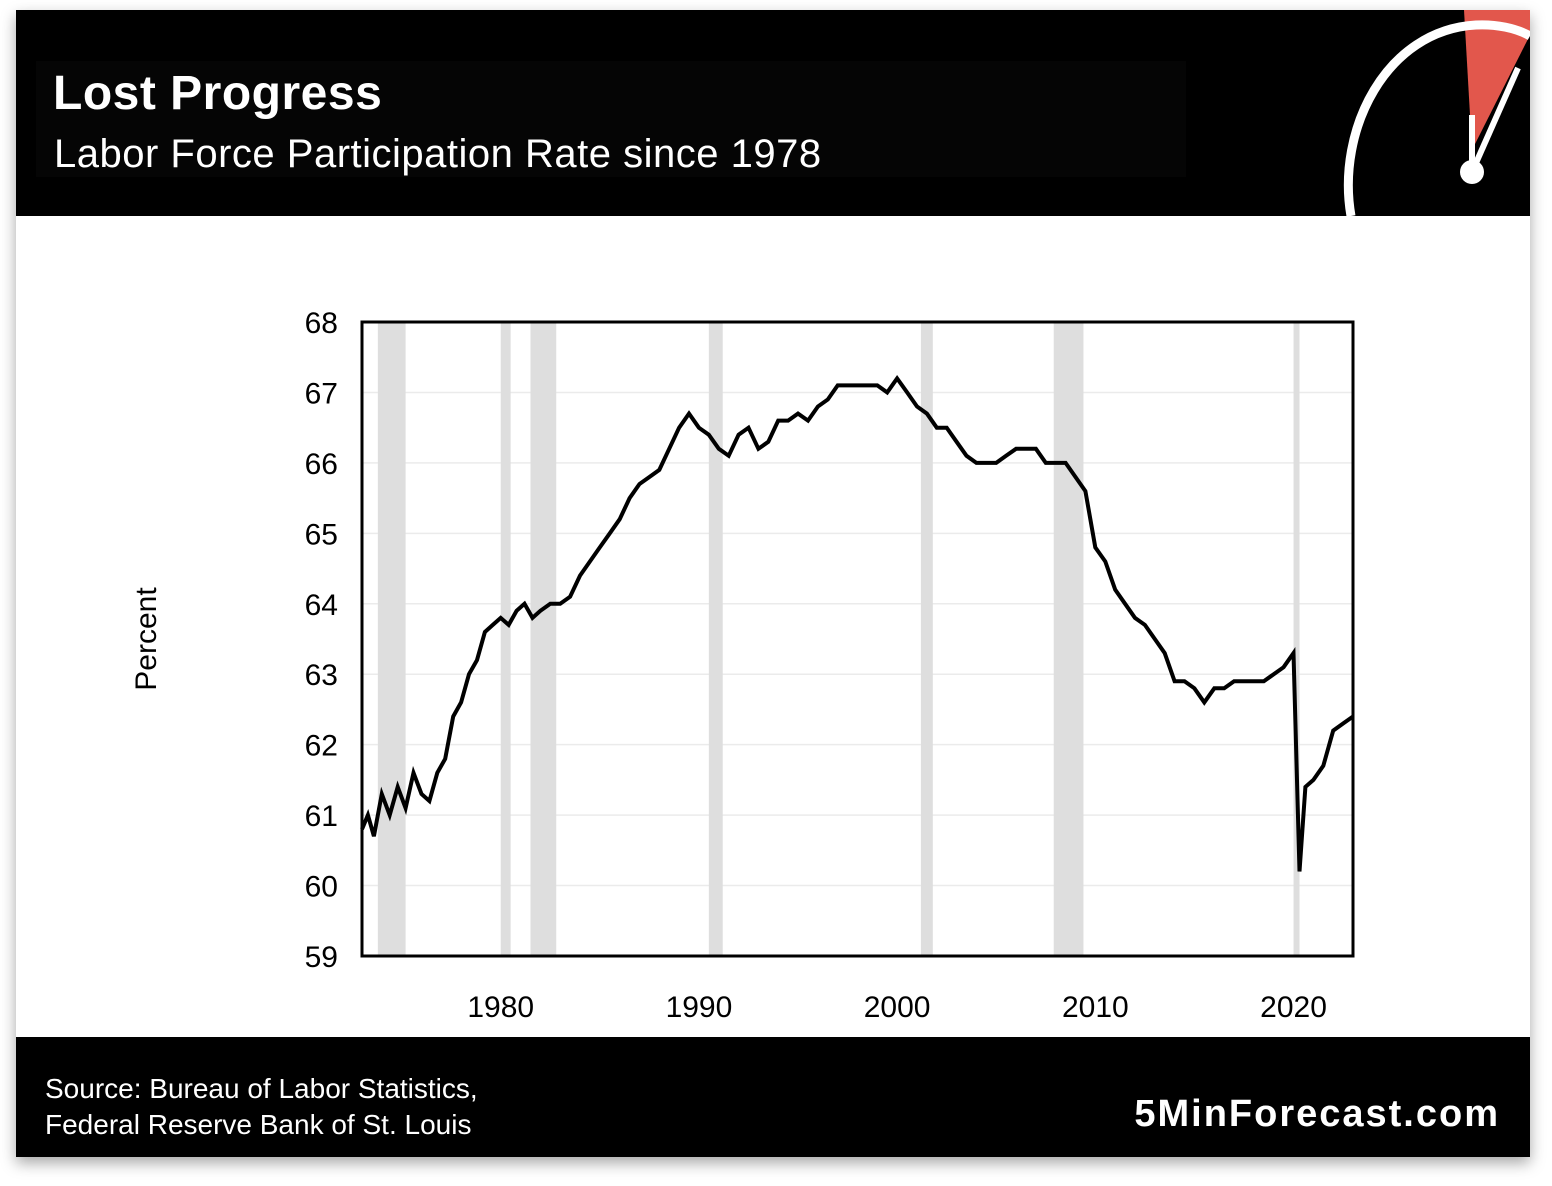 The width and height of the screenshot is (1552, 1186). Describe the element at coordinates (258, 1124) in the screenshot. I see `source-line-2: Federal Reserve Bank of St. Louis` at that location.